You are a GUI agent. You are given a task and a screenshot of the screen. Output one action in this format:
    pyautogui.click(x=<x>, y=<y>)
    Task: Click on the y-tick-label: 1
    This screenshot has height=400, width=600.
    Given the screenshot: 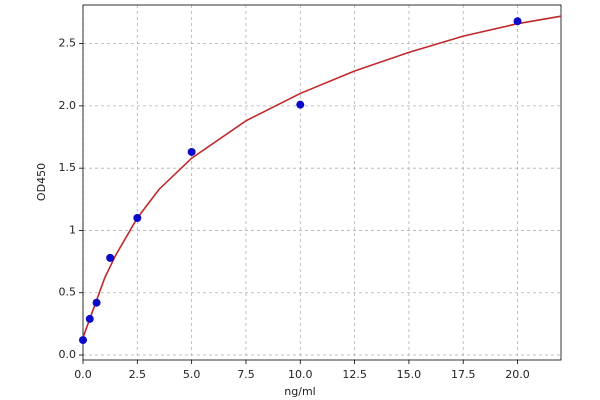 What is the action you would take?
    pyautogui.click(x=72, y=229)
    